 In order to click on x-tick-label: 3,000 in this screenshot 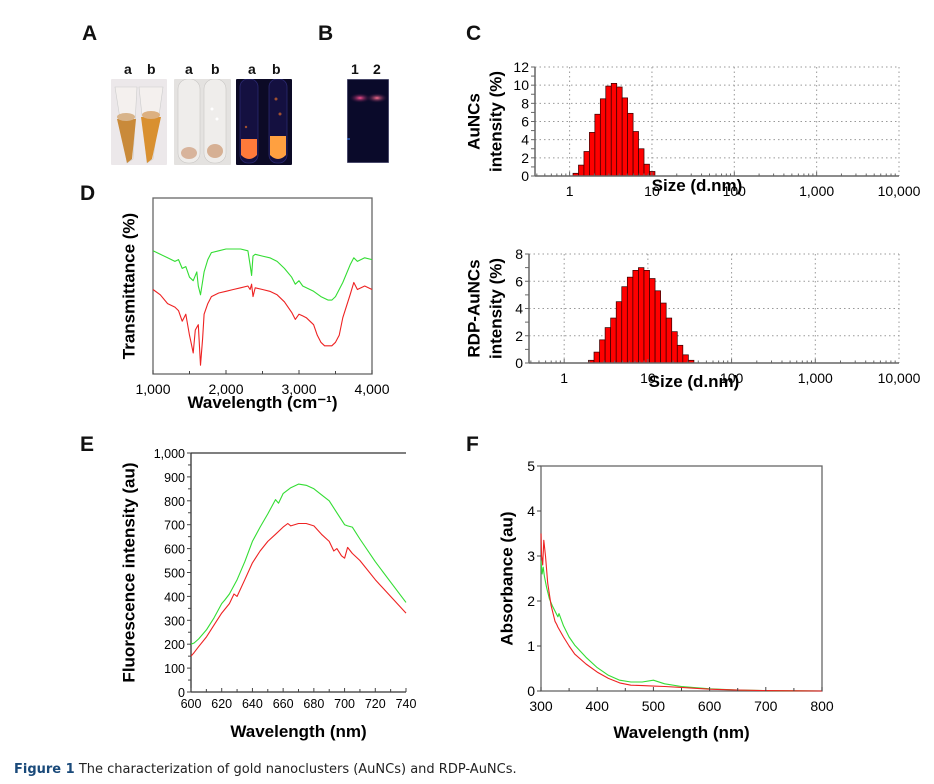, I will do `click(298, 389)`.